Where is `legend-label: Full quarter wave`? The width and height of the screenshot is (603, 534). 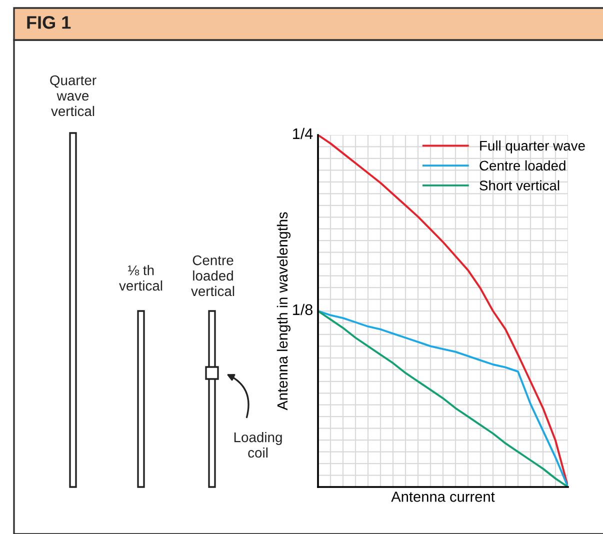
legend-label: Full quarter wave is located at coordinates (532, 147).